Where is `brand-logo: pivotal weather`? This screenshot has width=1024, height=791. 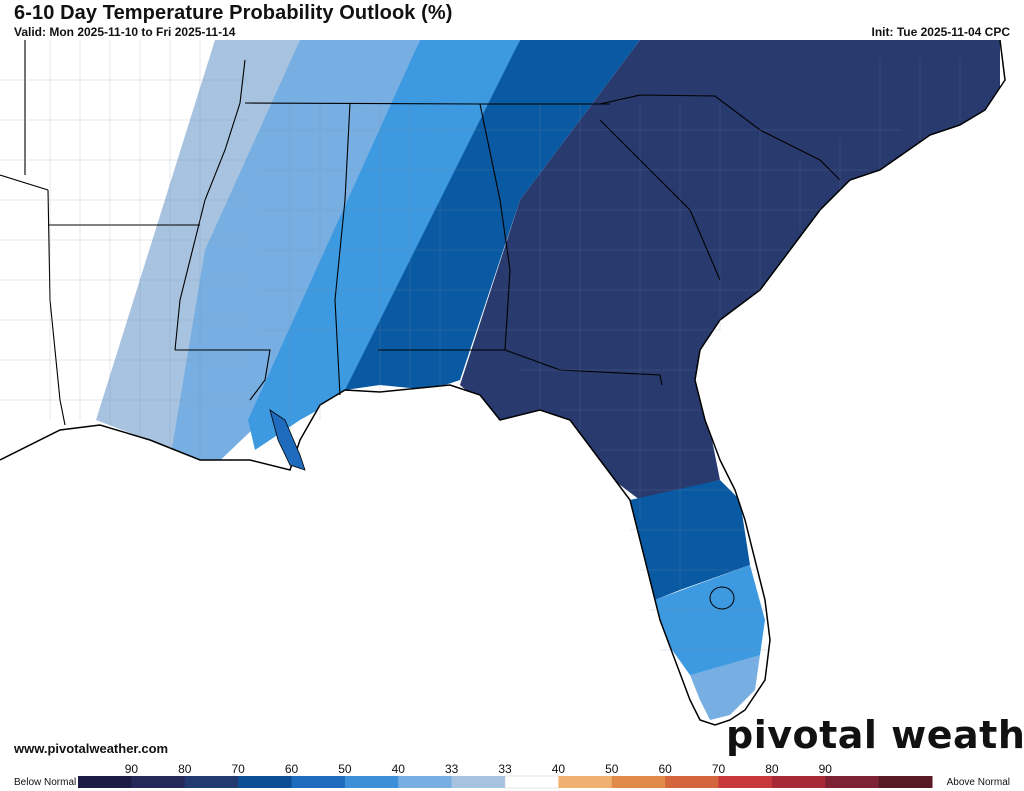
brand-logo: pivotal weather is located at coordinates (875, 735).